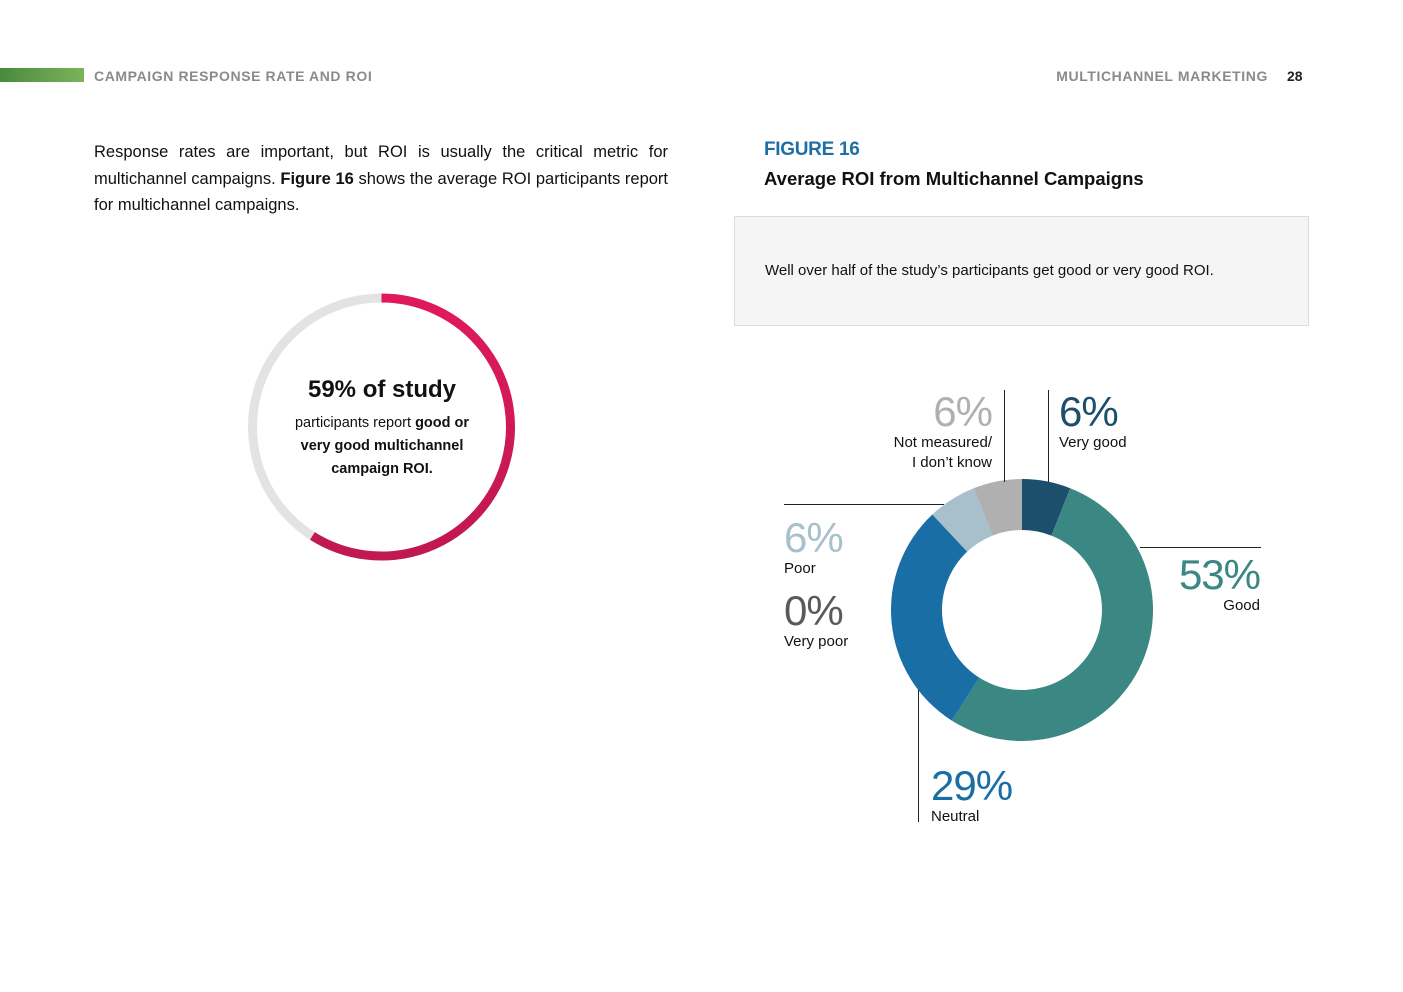  I want to click on category-not-measured-line2: I don’t know, so click(951, 462).